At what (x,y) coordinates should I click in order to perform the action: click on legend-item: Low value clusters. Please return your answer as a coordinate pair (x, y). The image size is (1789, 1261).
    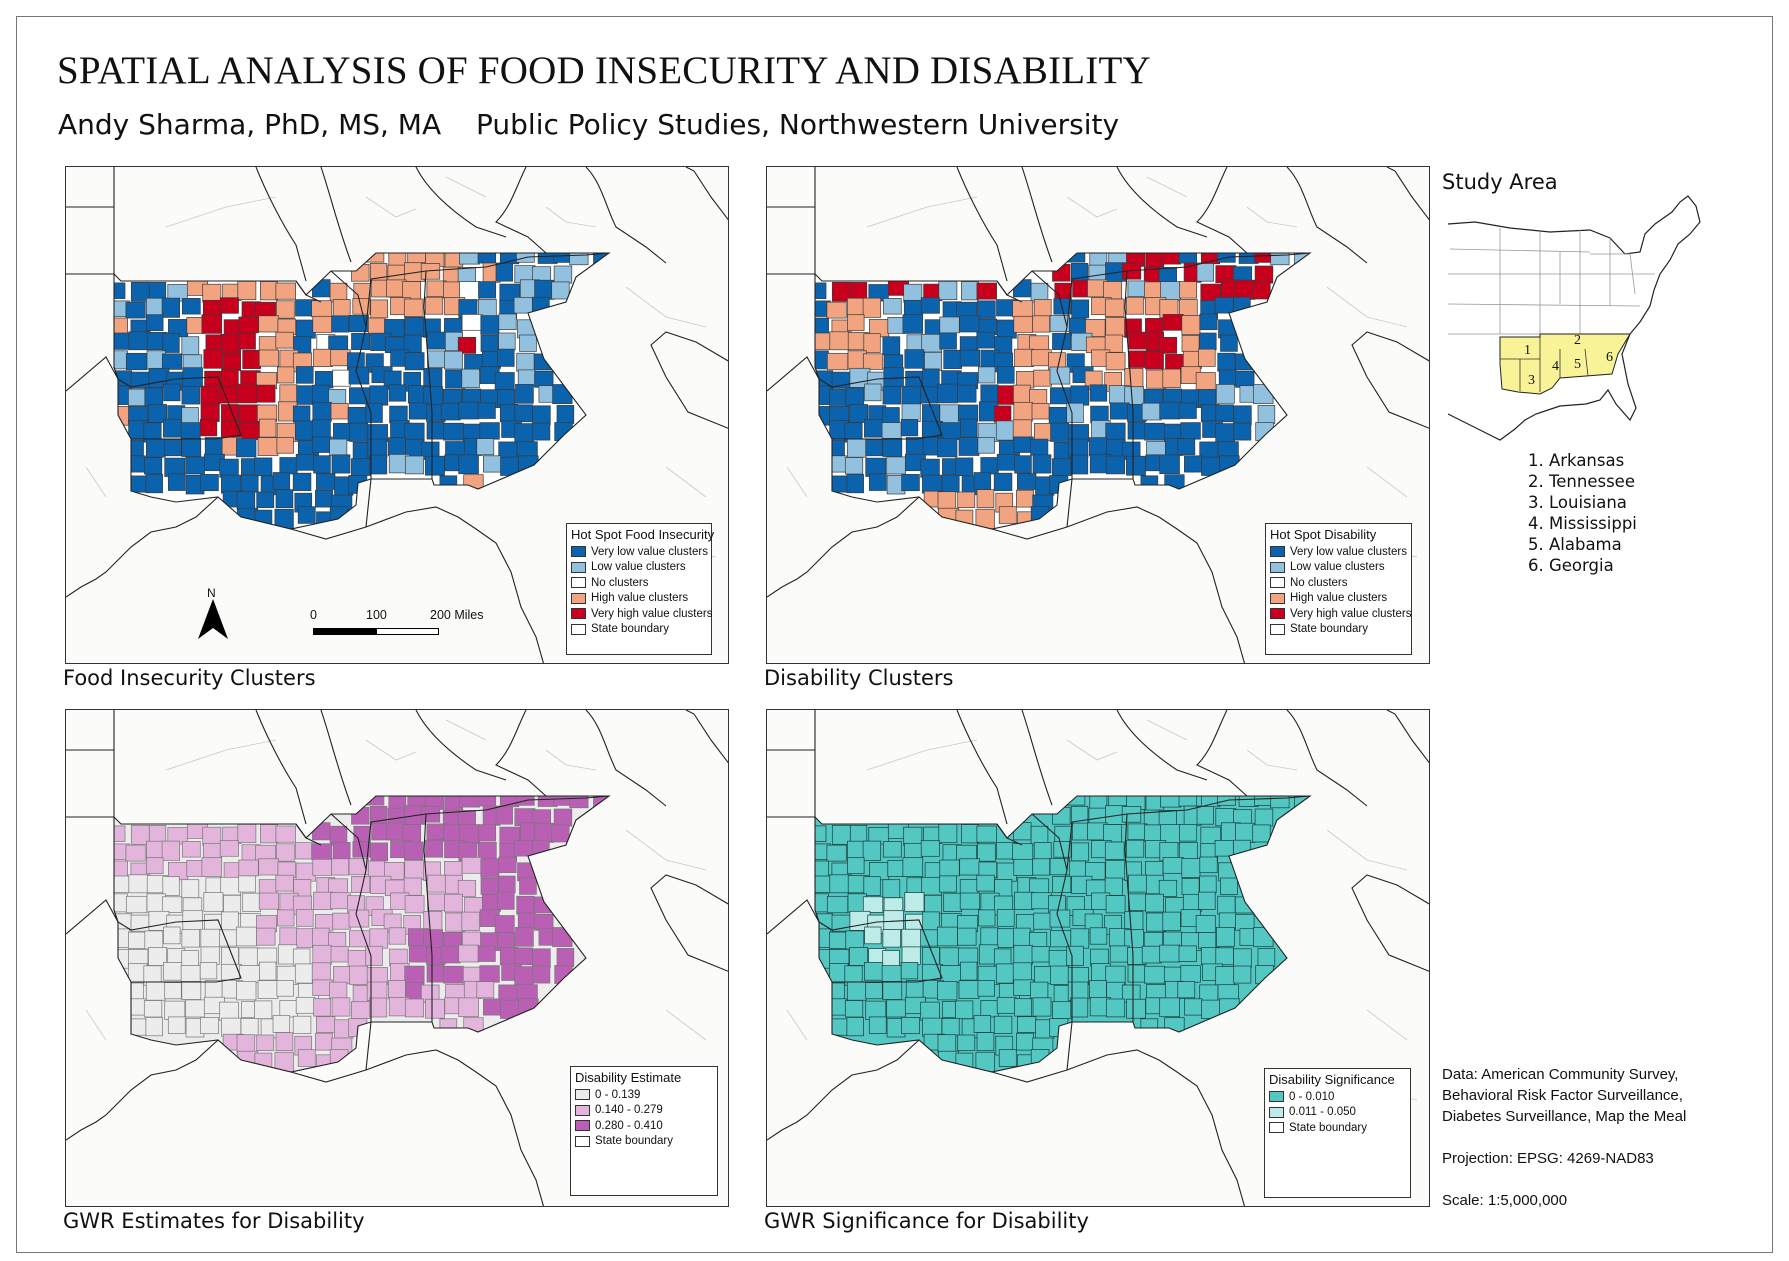
    Looking at the image, I should click on (639, 568).